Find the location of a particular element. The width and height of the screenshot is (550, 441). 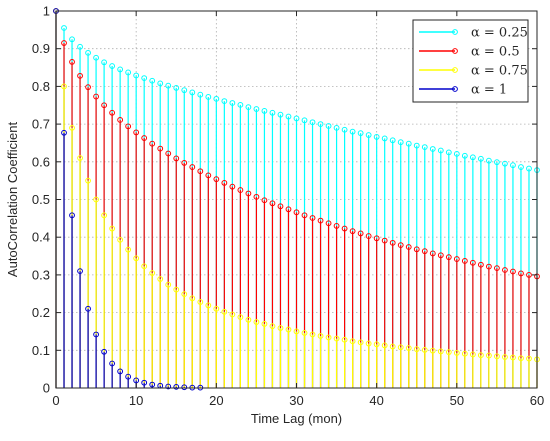

legend: α = 0.25 α = 0.5 α = 0.75 α = 1 is located at coordinates (470, 61).